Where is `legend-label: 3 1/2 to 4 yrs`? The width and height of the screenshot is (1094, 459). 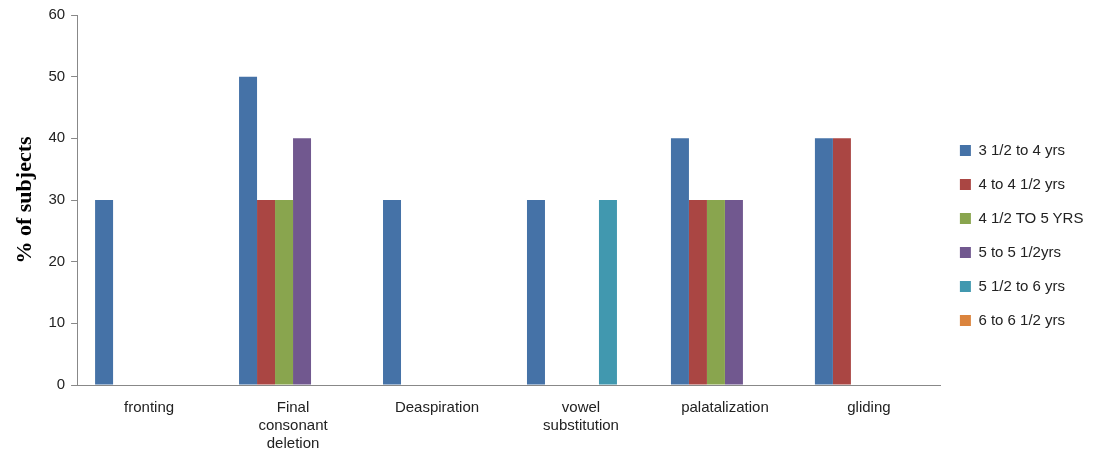
legend-label: 3 1/2 to 4 yrs is located at coordinates (1022, 149).